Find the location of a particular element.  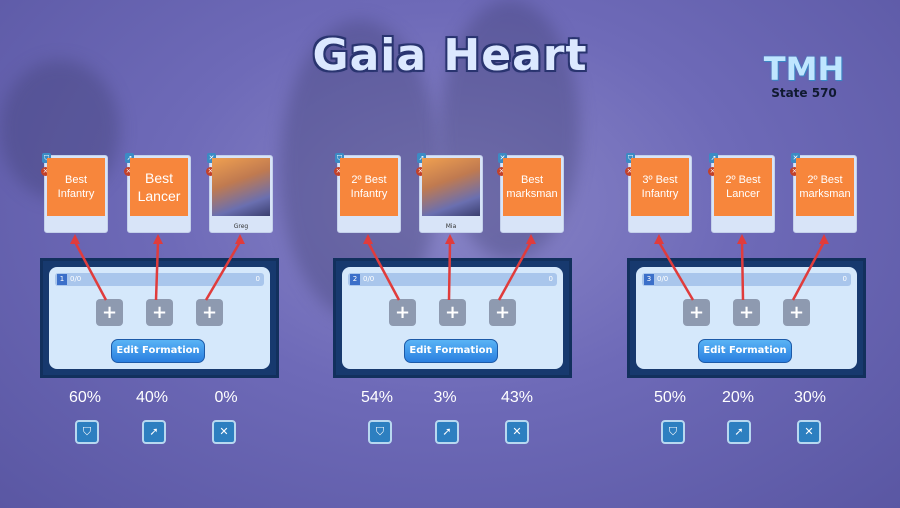

hero-card: ✕ ×Best marksman is located at coordinates (530, 193).